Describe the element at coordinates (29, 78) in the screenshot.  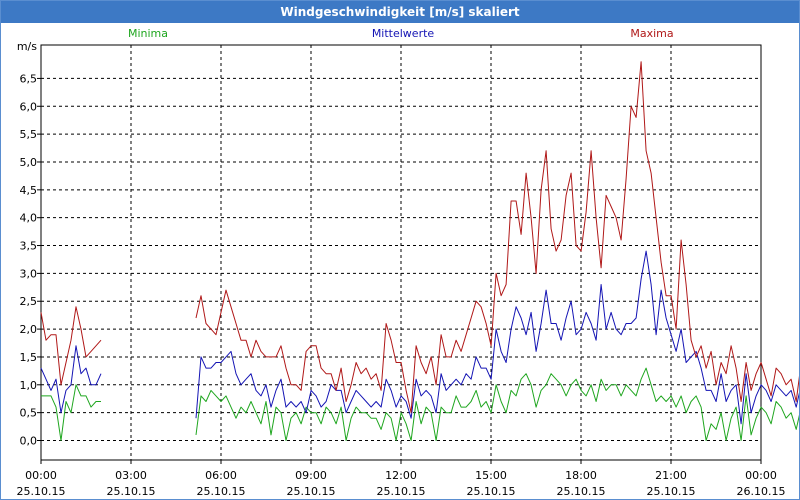
I see `y-tick-label: 6,5` at that location.